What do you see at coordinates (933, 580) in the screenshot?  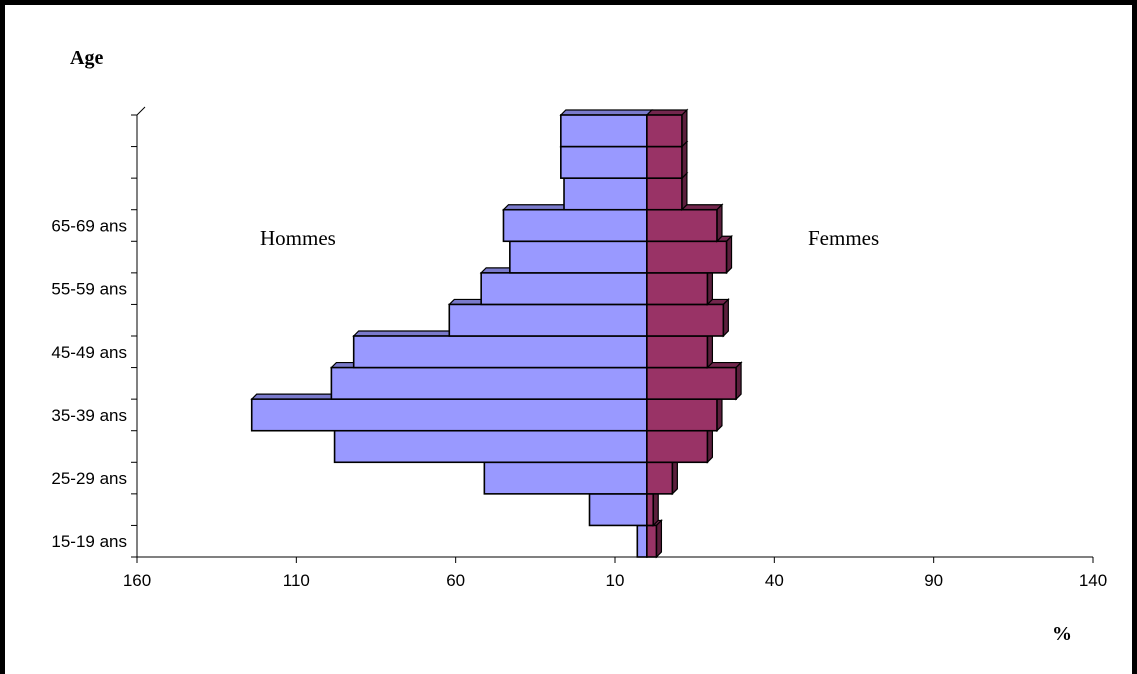 I see `x-tick-label: 90` at bounding box center [933, 580].